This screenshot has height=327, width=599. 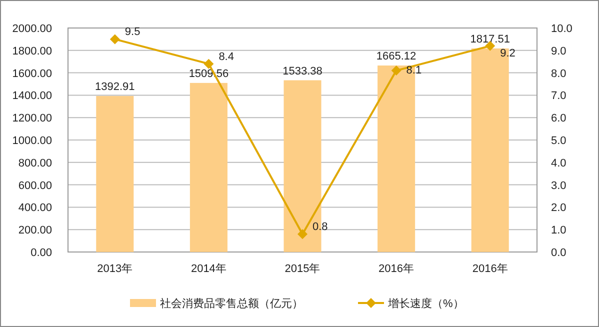 What do you see at coordinates (32, 29) in the screenshot?
I see `y-tick-label: 2000.00` at bounding box center [32, 29].